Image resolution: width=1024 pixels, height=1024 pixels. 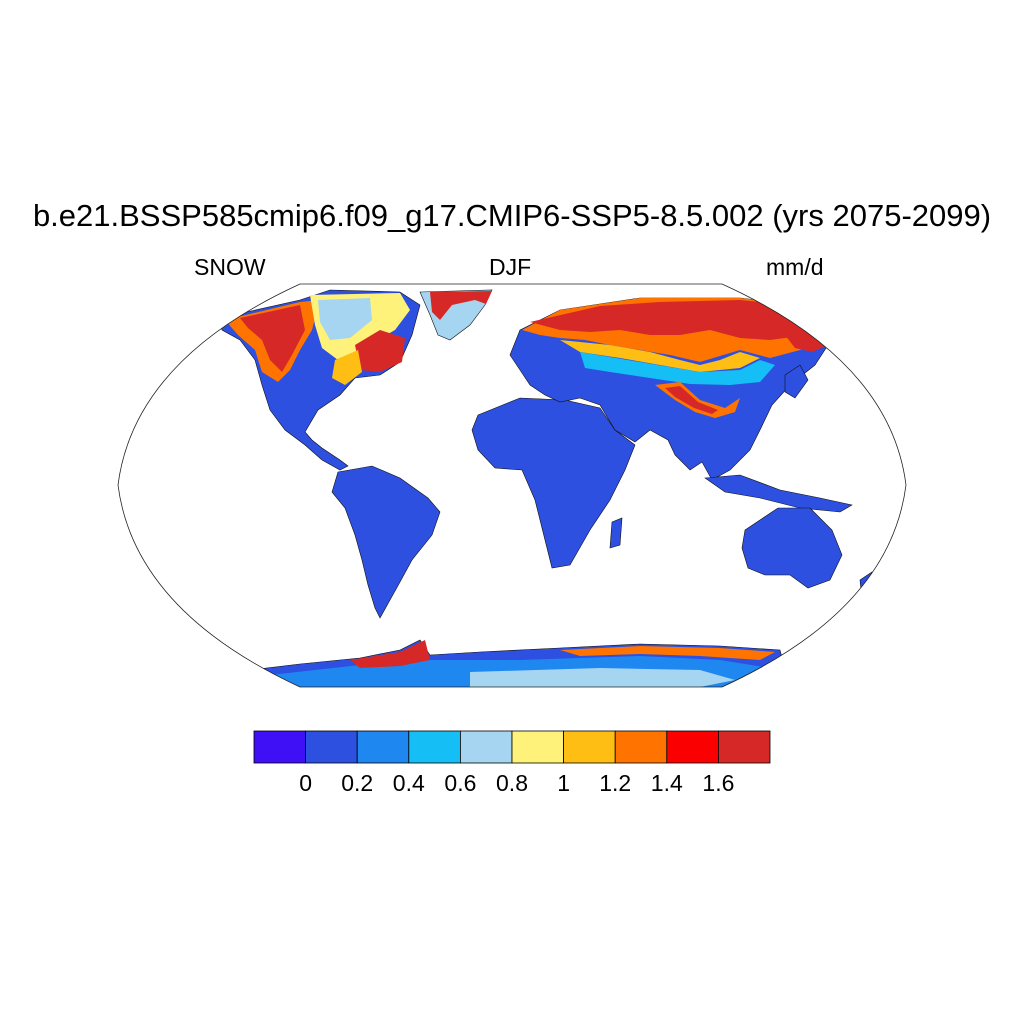 What do you see at coordinates (796, 381) in the screenshot?
I see `japan` at bounding box center [796, 381].